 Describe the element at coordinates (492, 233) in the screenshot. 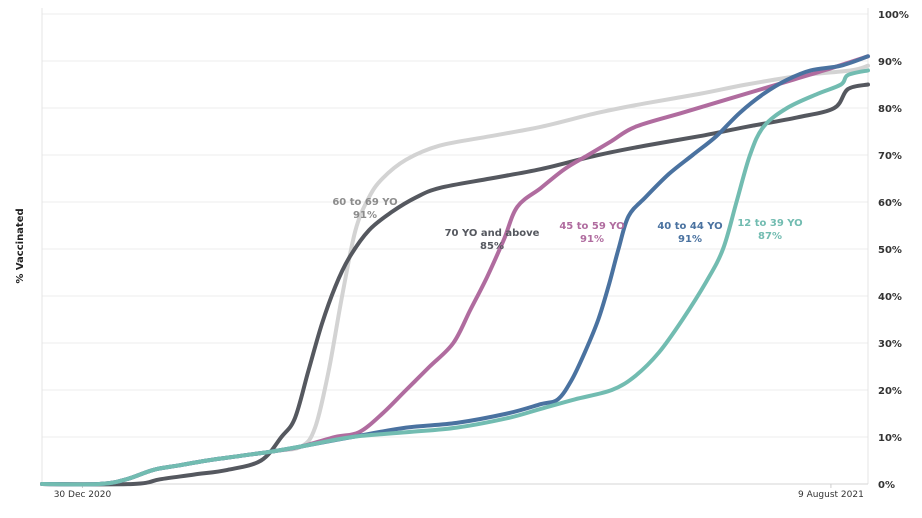

I see `series-label-70-yo-and-above: 70 YO and above` at that location.